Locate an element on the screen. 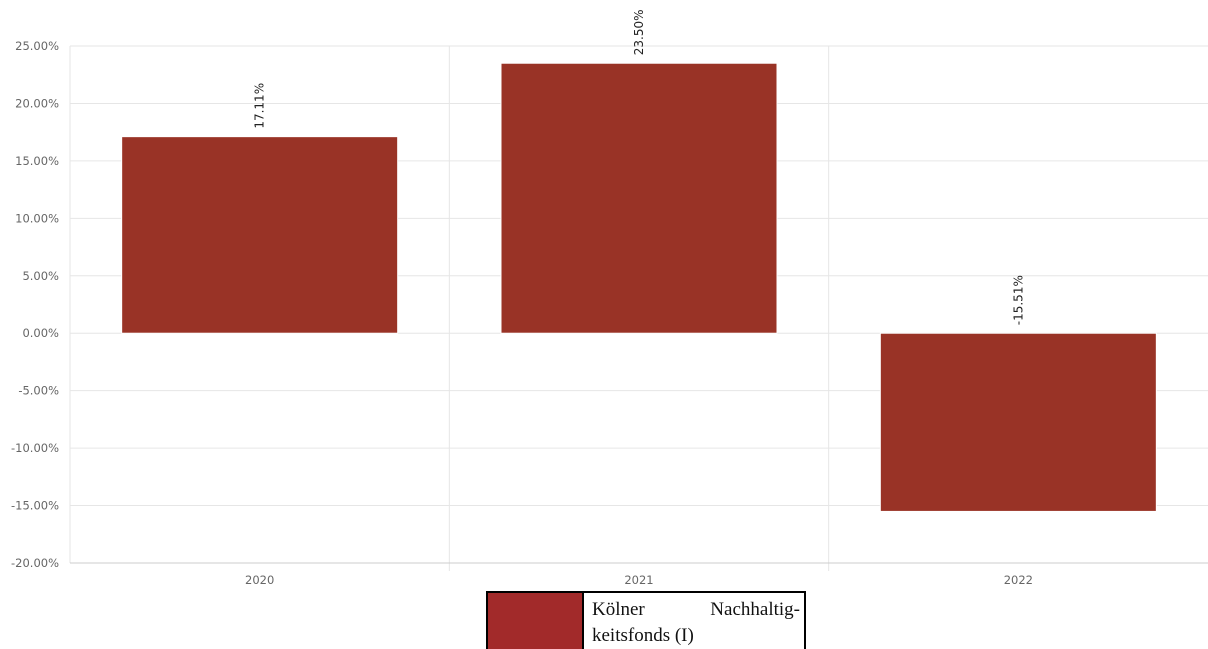 The image size is (1208, 649). x-tick-label: 2021 is located at coordinates (638, 580).